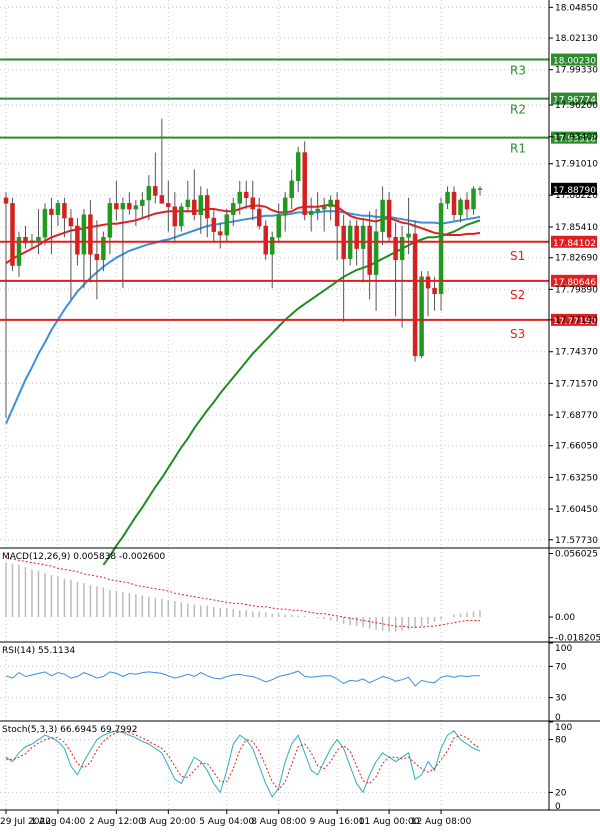  What do you see at coordinates (576, 71) in the screenshot?
I see `price-tick-label: 17.99330` at bounding box center [576, 71].